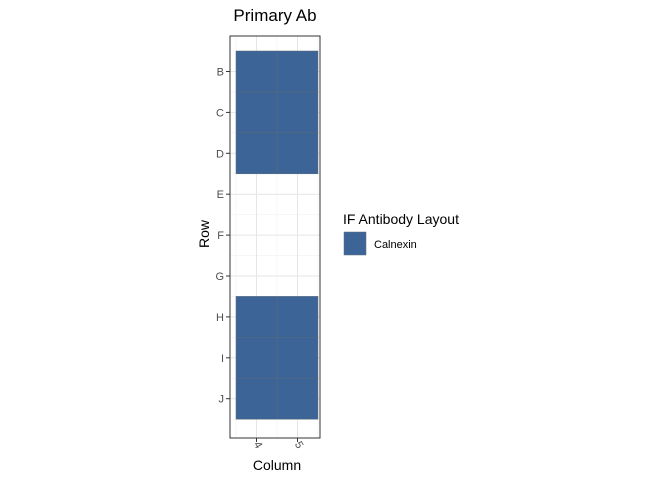 This screenshot has height=485, width=672. Describe the element at coordinates (277, 465) in the screenshot. I see `x-axis-title: Column` at that location.